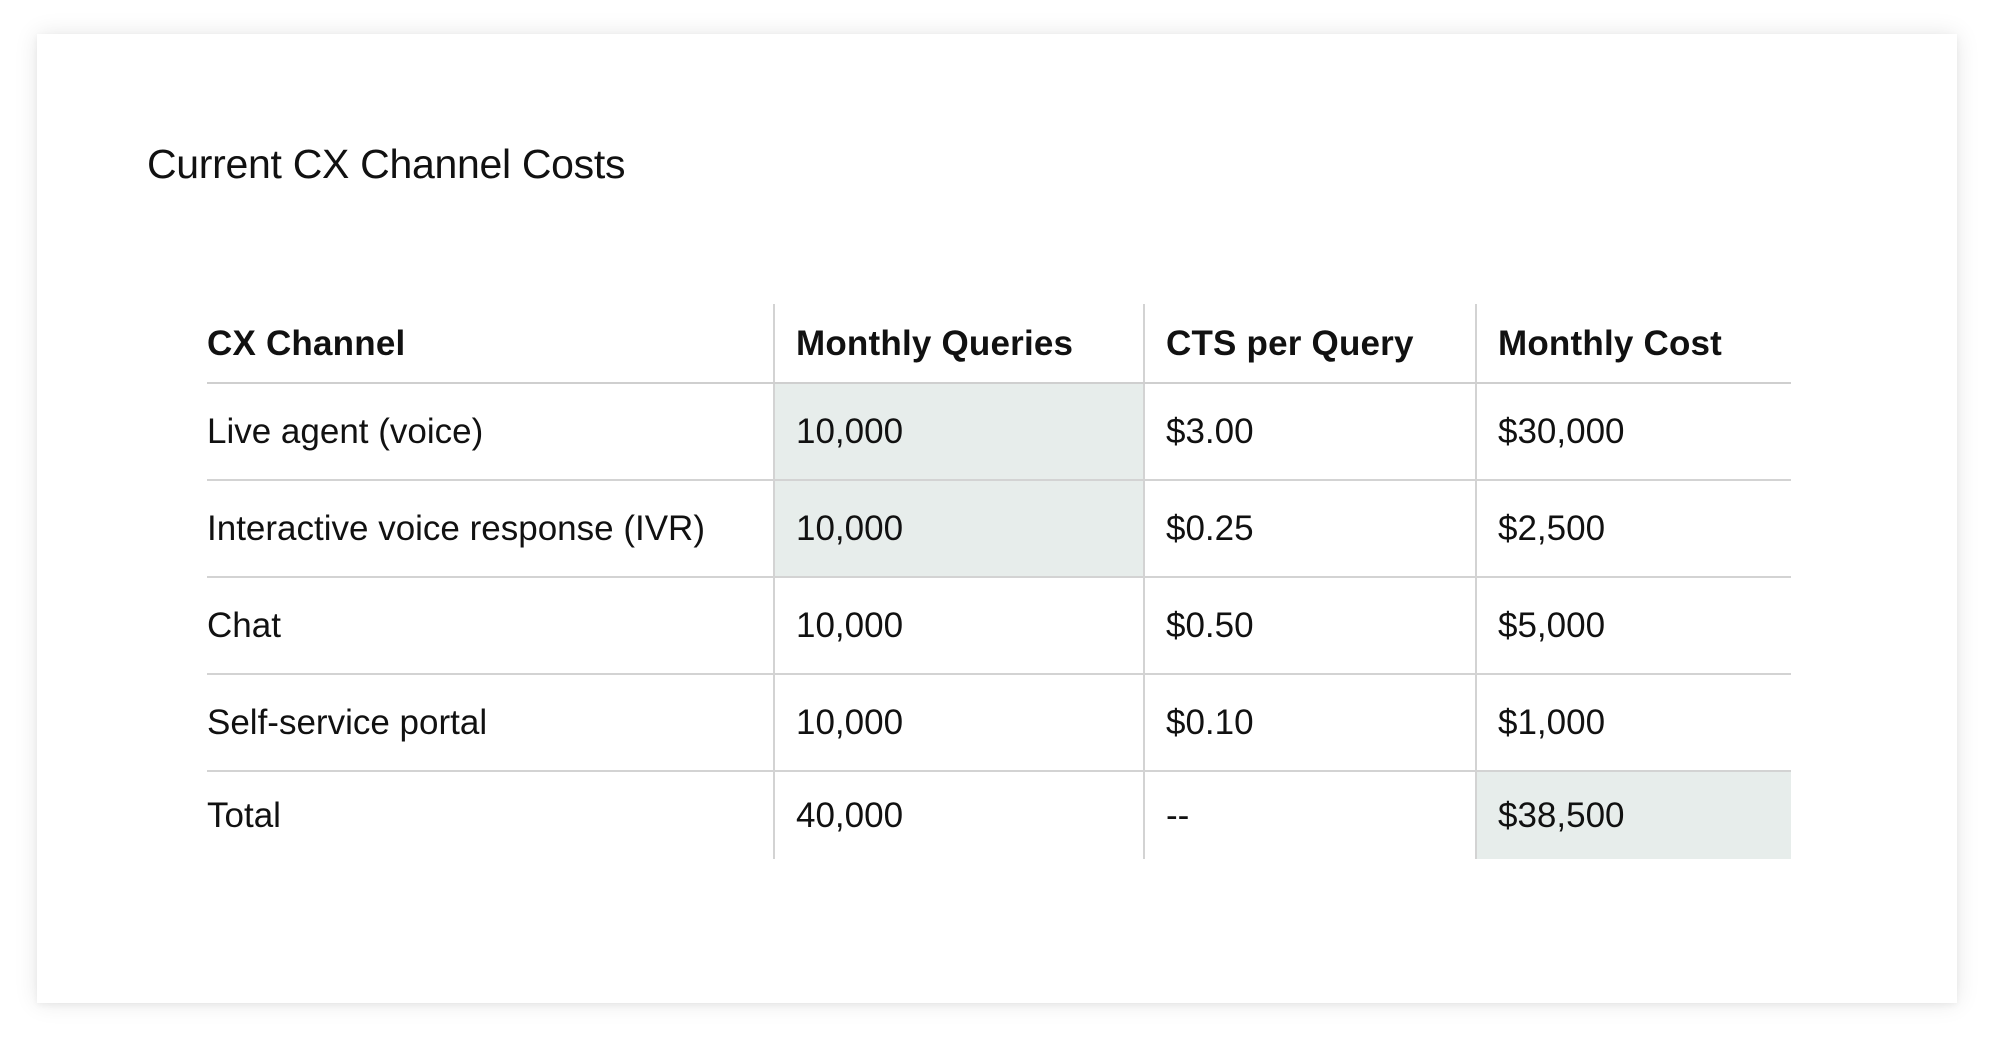  I want to click on cell-channel: Self-service portal, so click(490, 723).